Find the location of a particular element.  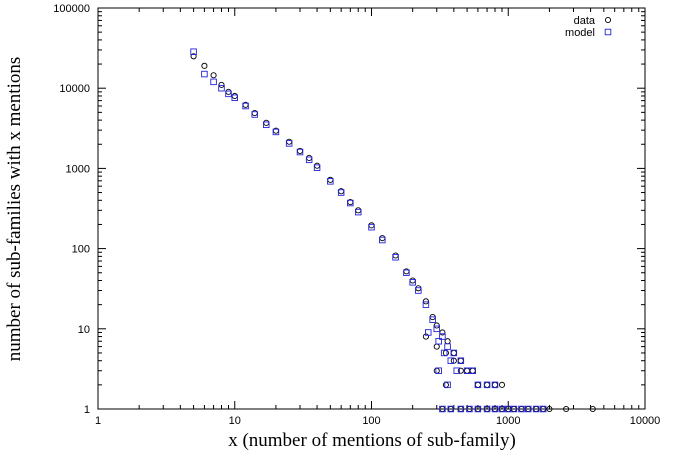

legend-marker-model is located at coordinates (608, 32).